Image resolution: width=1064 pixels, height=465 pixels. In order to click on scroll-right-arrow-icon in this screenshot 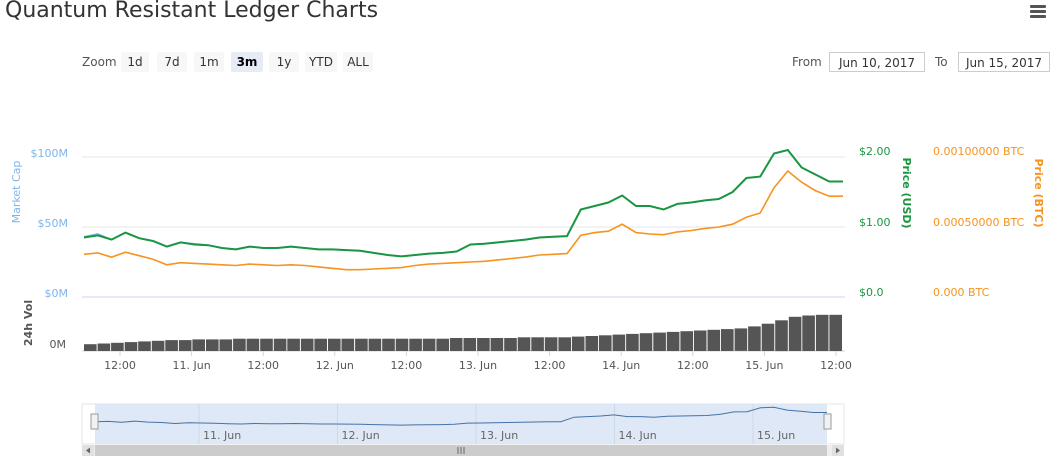, I will do `click(838, 450)`.